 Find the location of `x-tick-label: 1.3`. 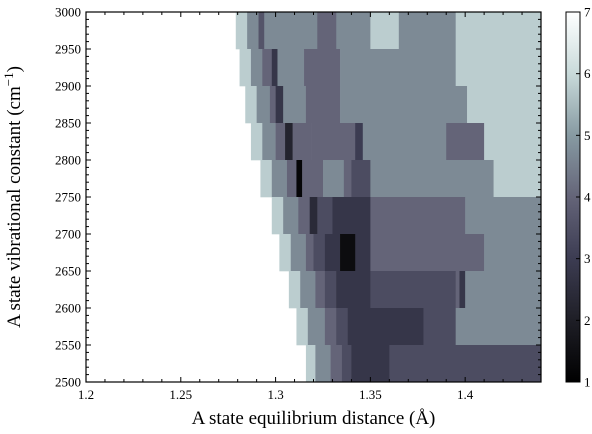

x-tick-label: 1.3 is located at coordinates (275, 394).